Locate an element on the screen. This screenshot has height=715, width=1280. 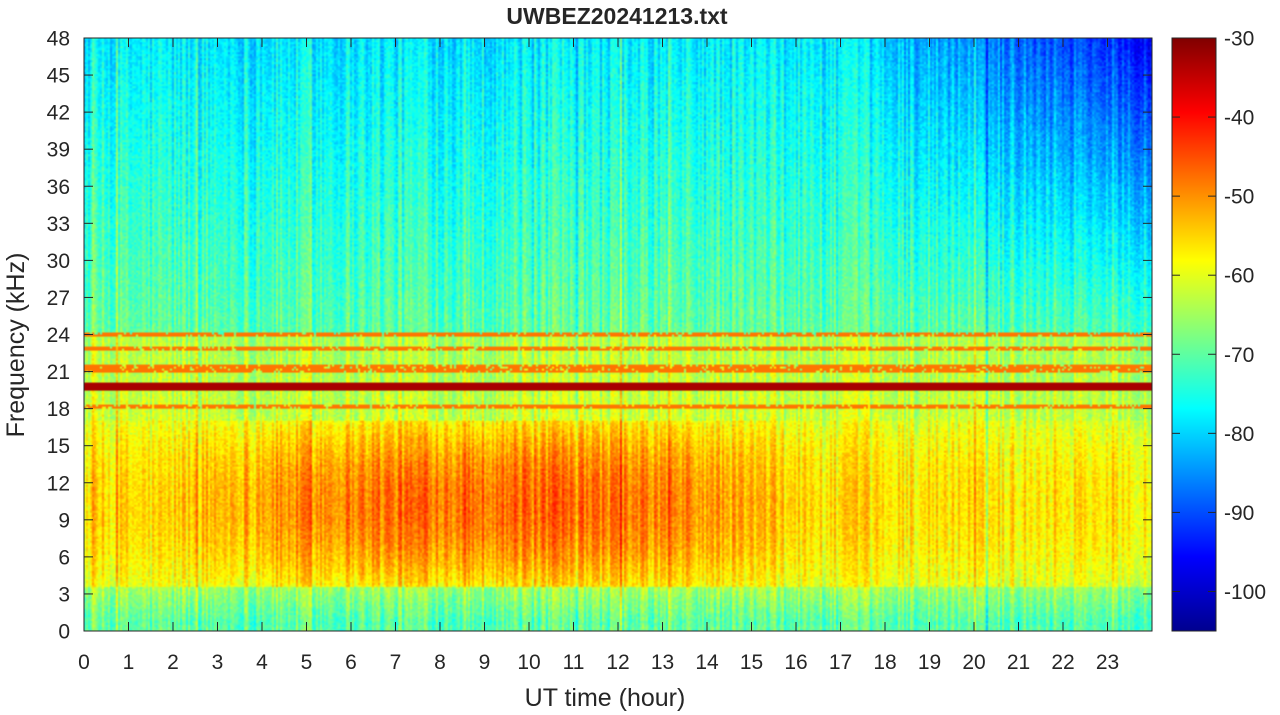
colorbar: -100 -90 -80 -70 -60 -50 -40 -30 is located at coordinates (1218, 330).